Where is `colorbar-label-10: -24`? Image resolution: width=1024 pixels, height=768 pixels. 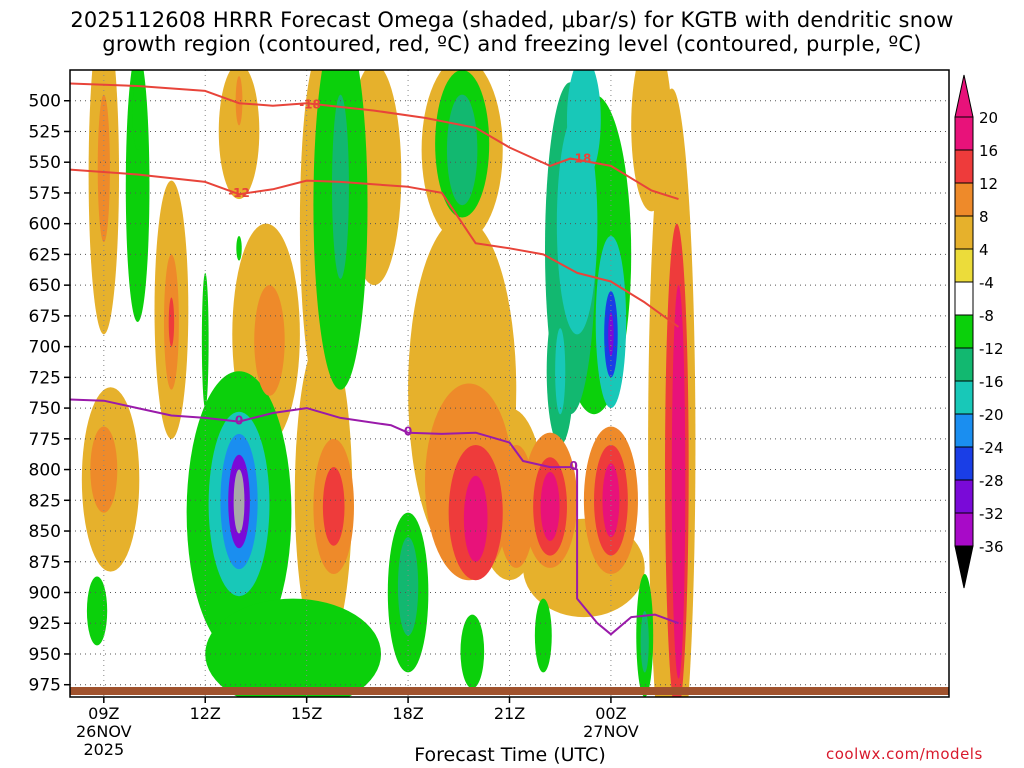 colorbar-label-10: -24 is located at coordinates (991, 448).